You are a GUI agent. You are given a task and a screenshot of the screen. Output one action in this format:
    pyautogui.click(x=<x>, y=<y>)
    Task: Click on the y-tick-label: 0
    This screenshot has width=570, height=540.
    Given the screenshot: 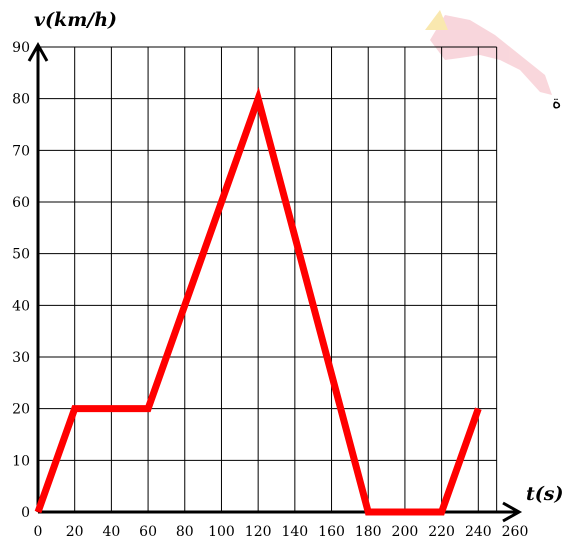 What is the action you would take?
    pyautogui.click(x=25, y=513)
    